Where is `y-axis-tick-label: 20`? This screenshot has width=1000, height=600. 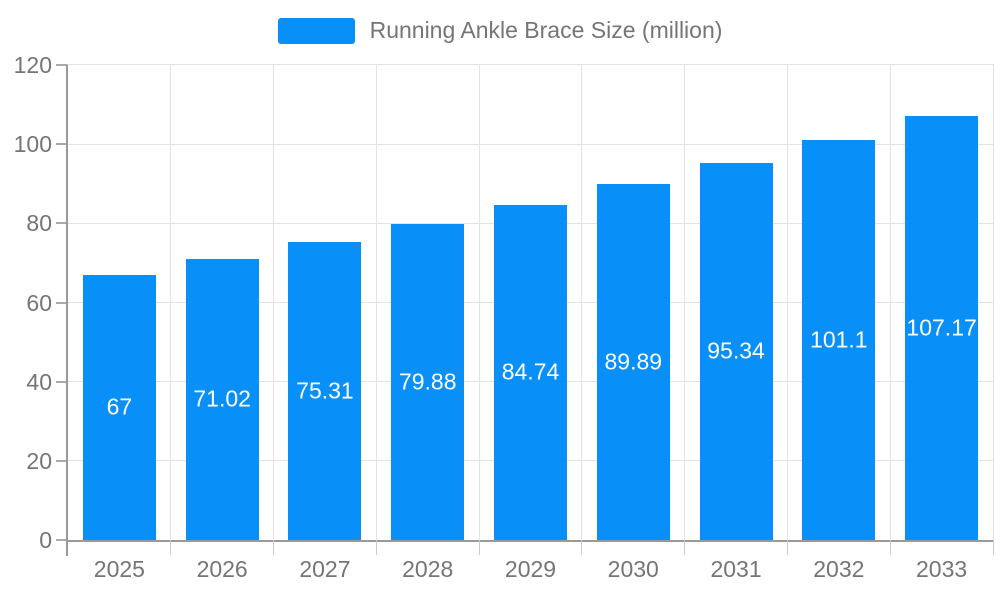 y-axis-tick-label: 20 is located at coordinates (39, 460).